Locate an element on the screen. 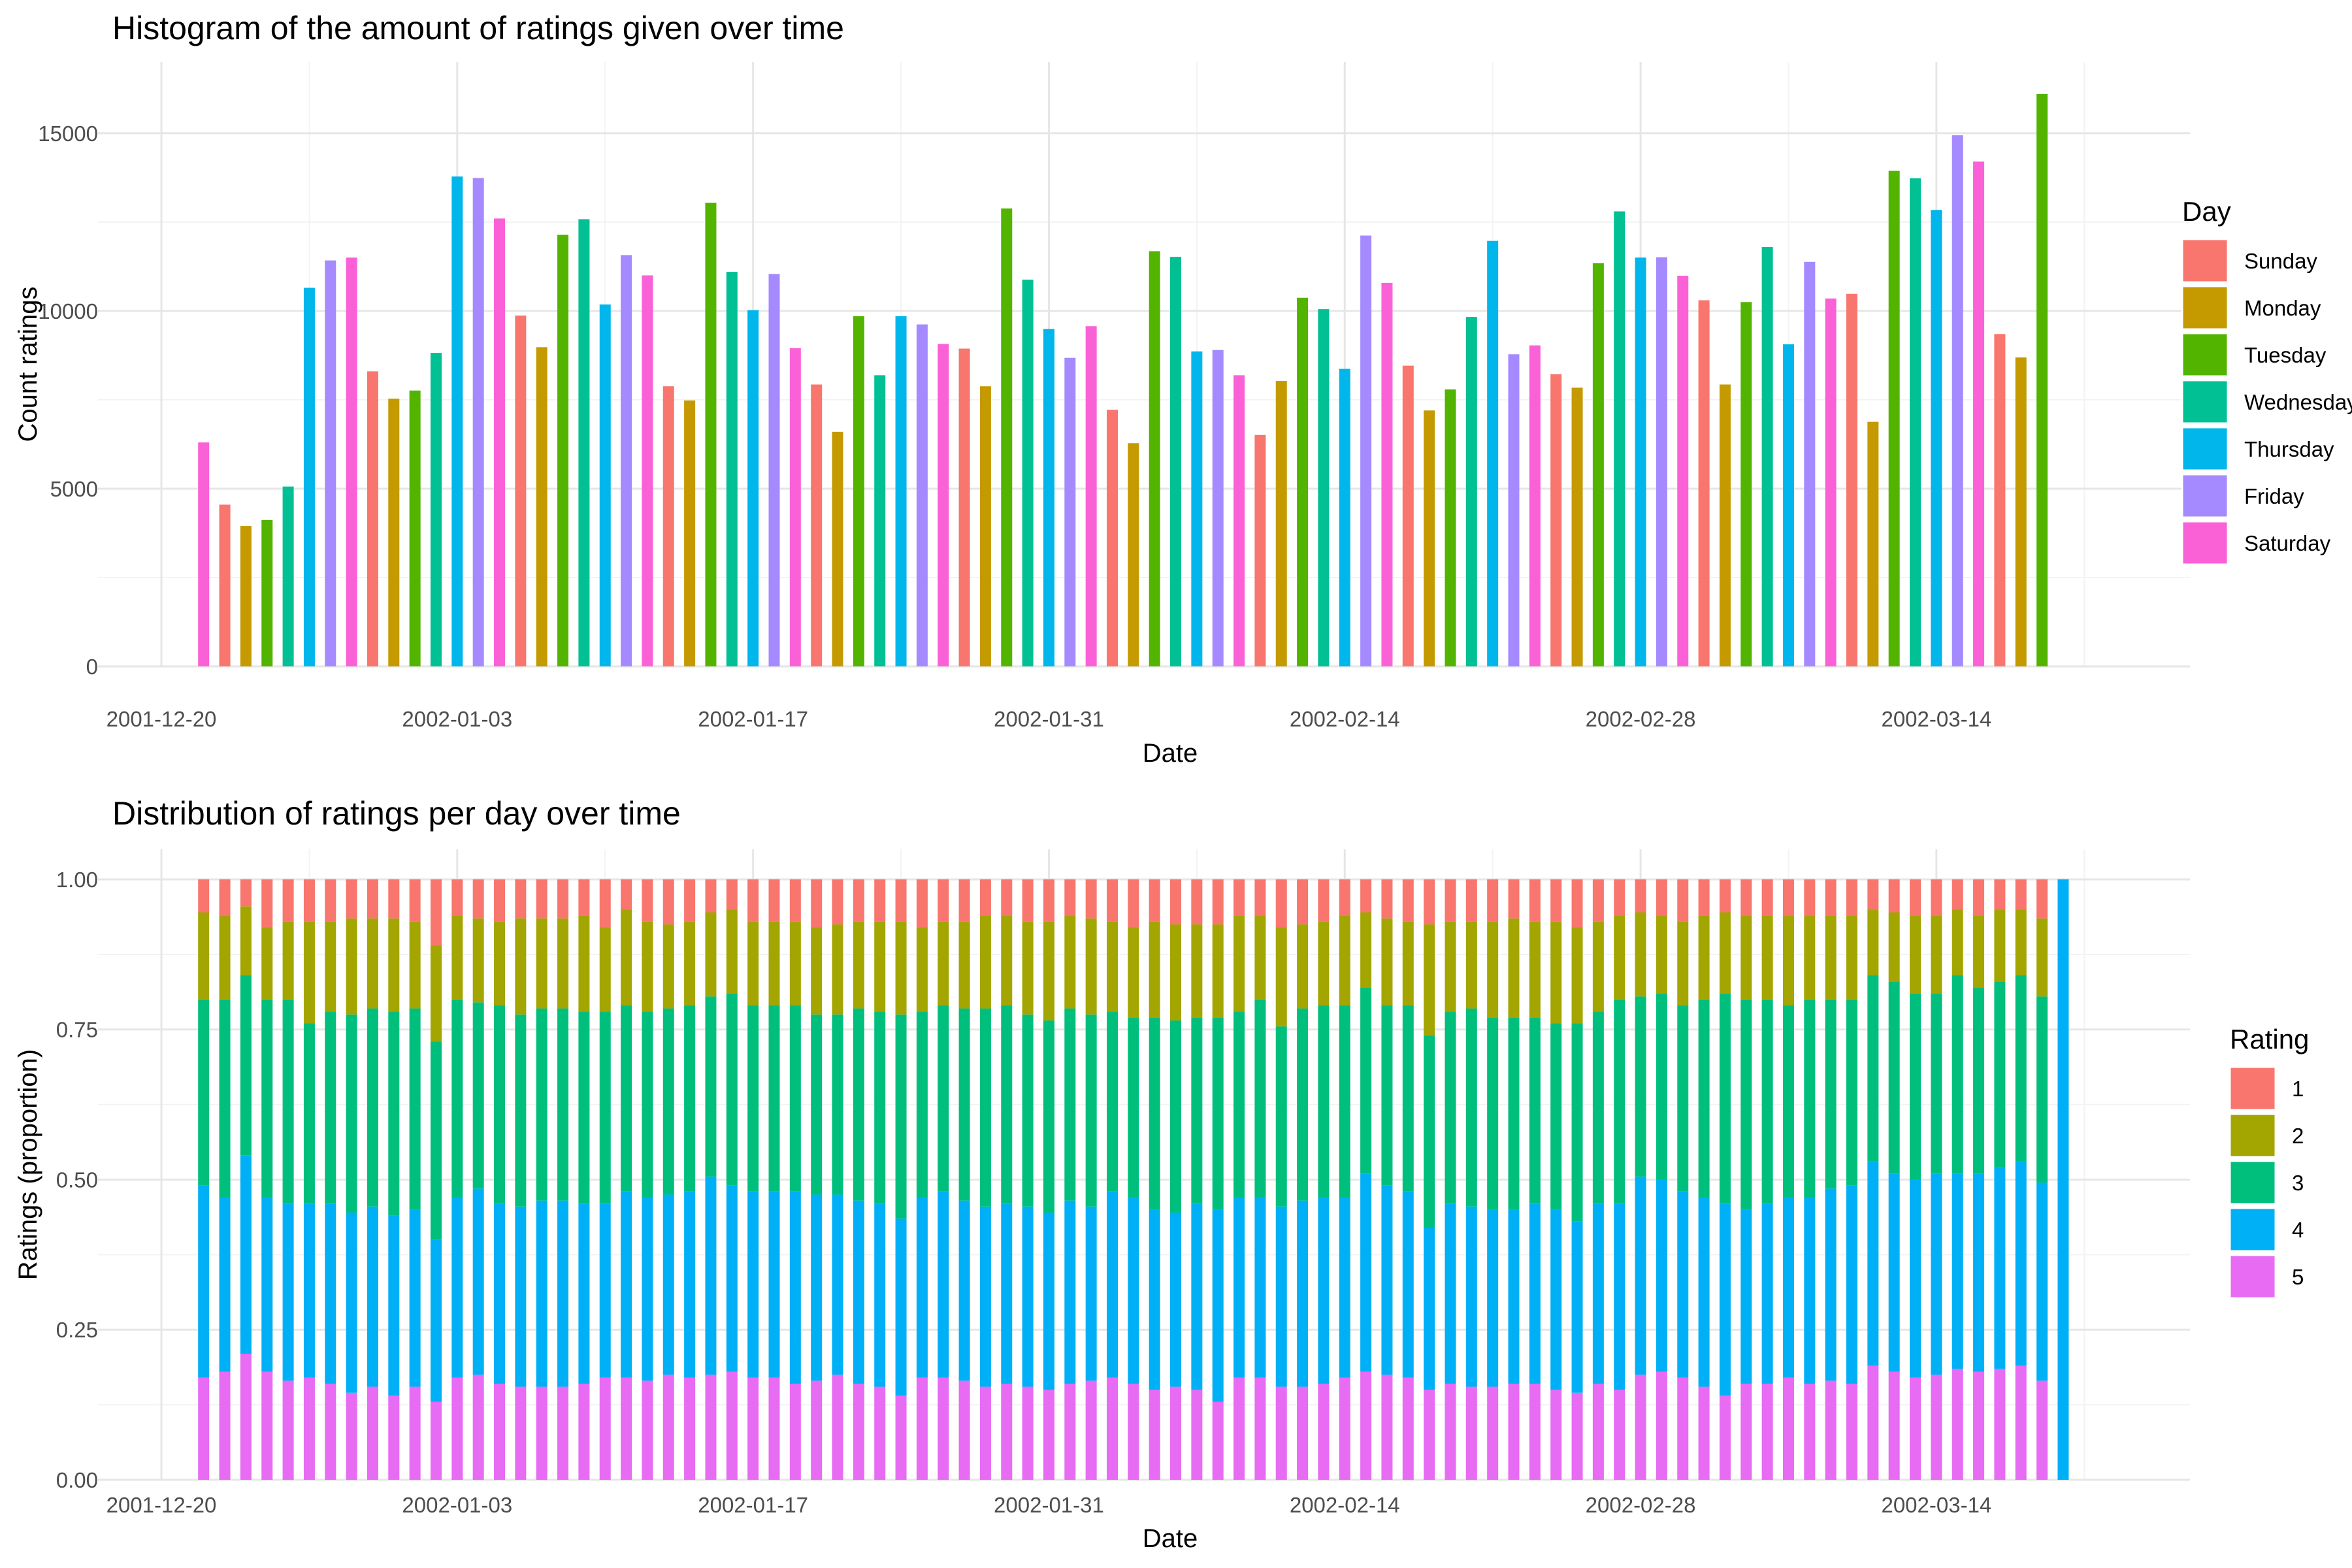 Image resolution: width=2352 pixels, height=1568 pixels. y-tick-label: 0.00 is located at coordinates (77, 1480).